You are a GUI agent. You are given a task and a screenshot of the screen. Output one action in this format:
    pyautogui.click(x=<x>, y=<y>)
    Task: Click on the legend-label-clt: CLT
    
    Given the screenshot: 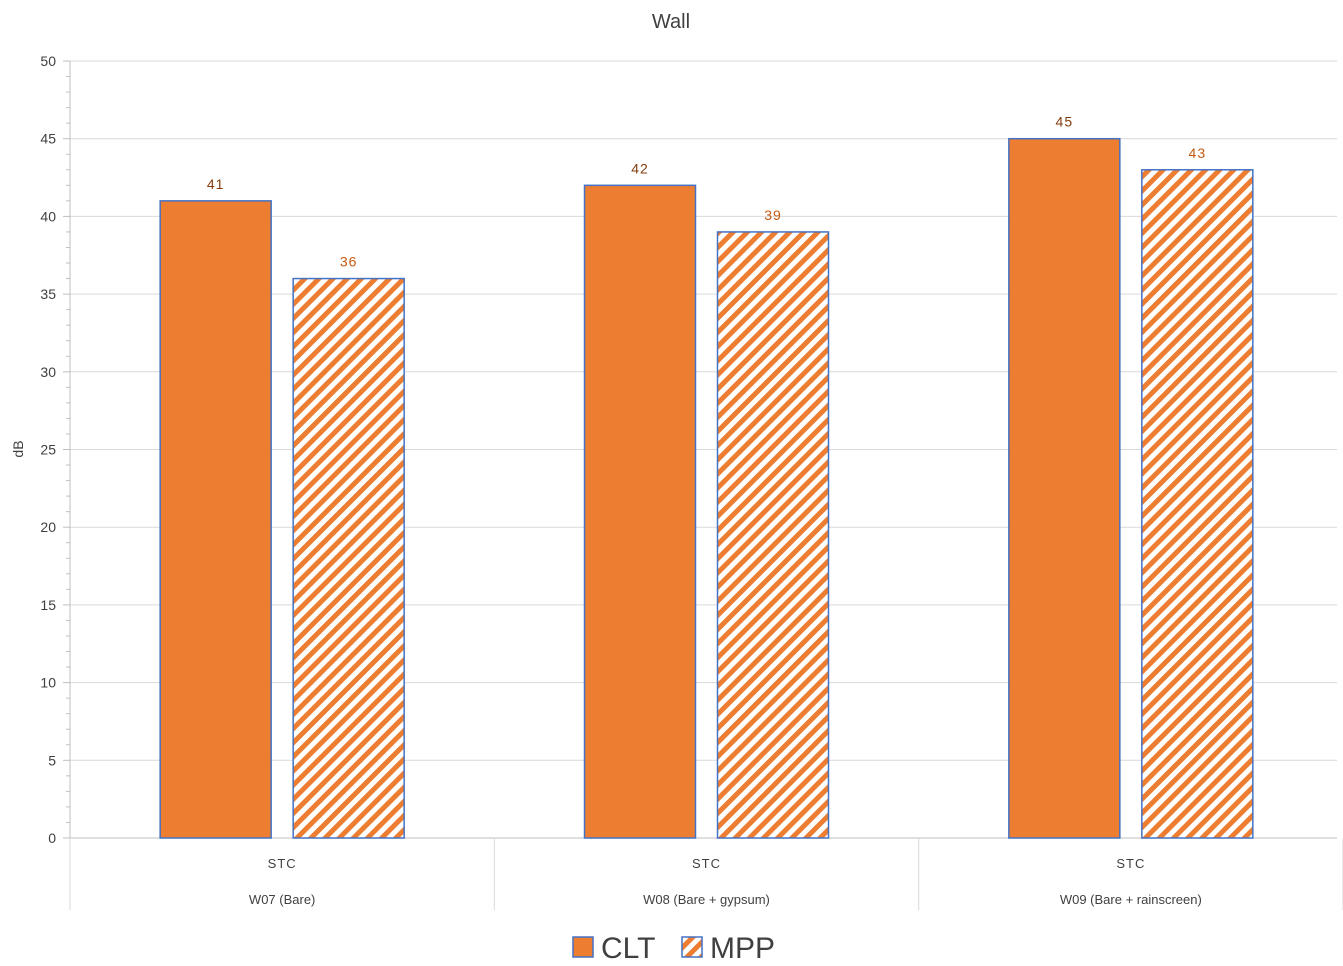 What is the action you would take?
    pyautogui.click(x=628, y=948)
    